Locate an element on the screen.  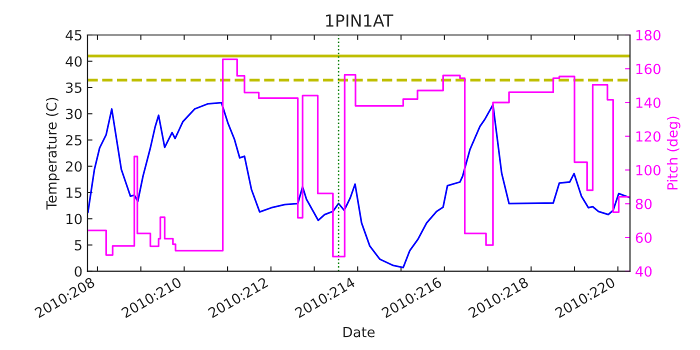
y2-tick-label: 180 is located at coordinates (648, 35).